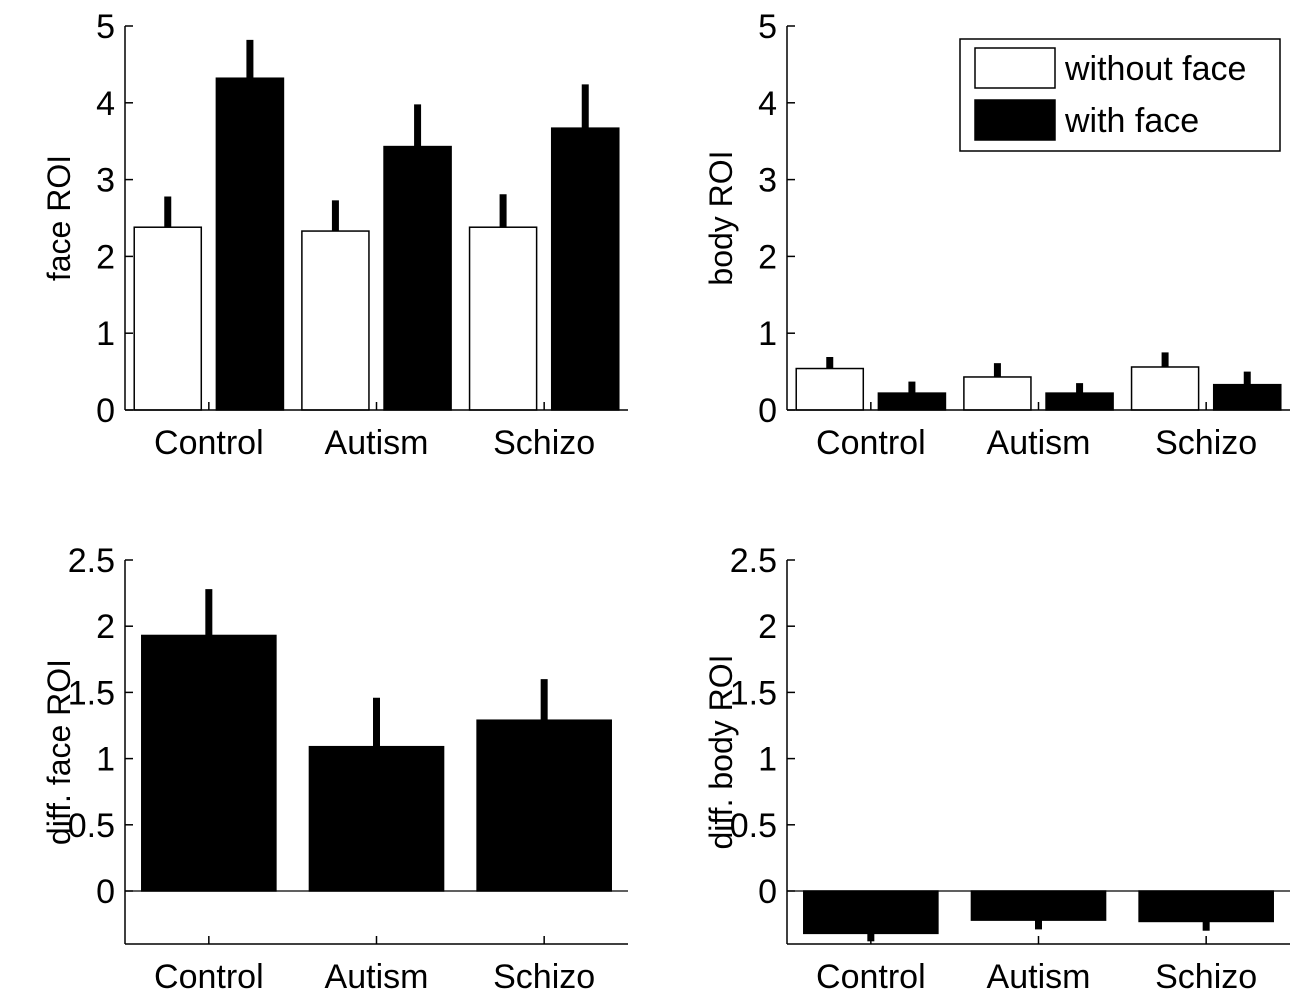 The height and width of the screenshot is (998, 1300). I want to click on y-axis-label: body ROI, so click(721, 217).